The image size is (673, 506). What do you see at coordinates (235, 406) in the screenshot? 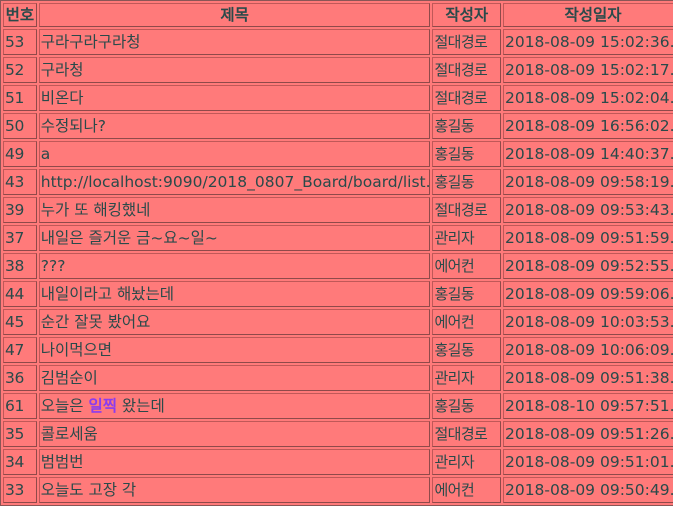
I see `post-title-cell: 오늘은 일찍 왔는데` at bounding box center [235, 406].